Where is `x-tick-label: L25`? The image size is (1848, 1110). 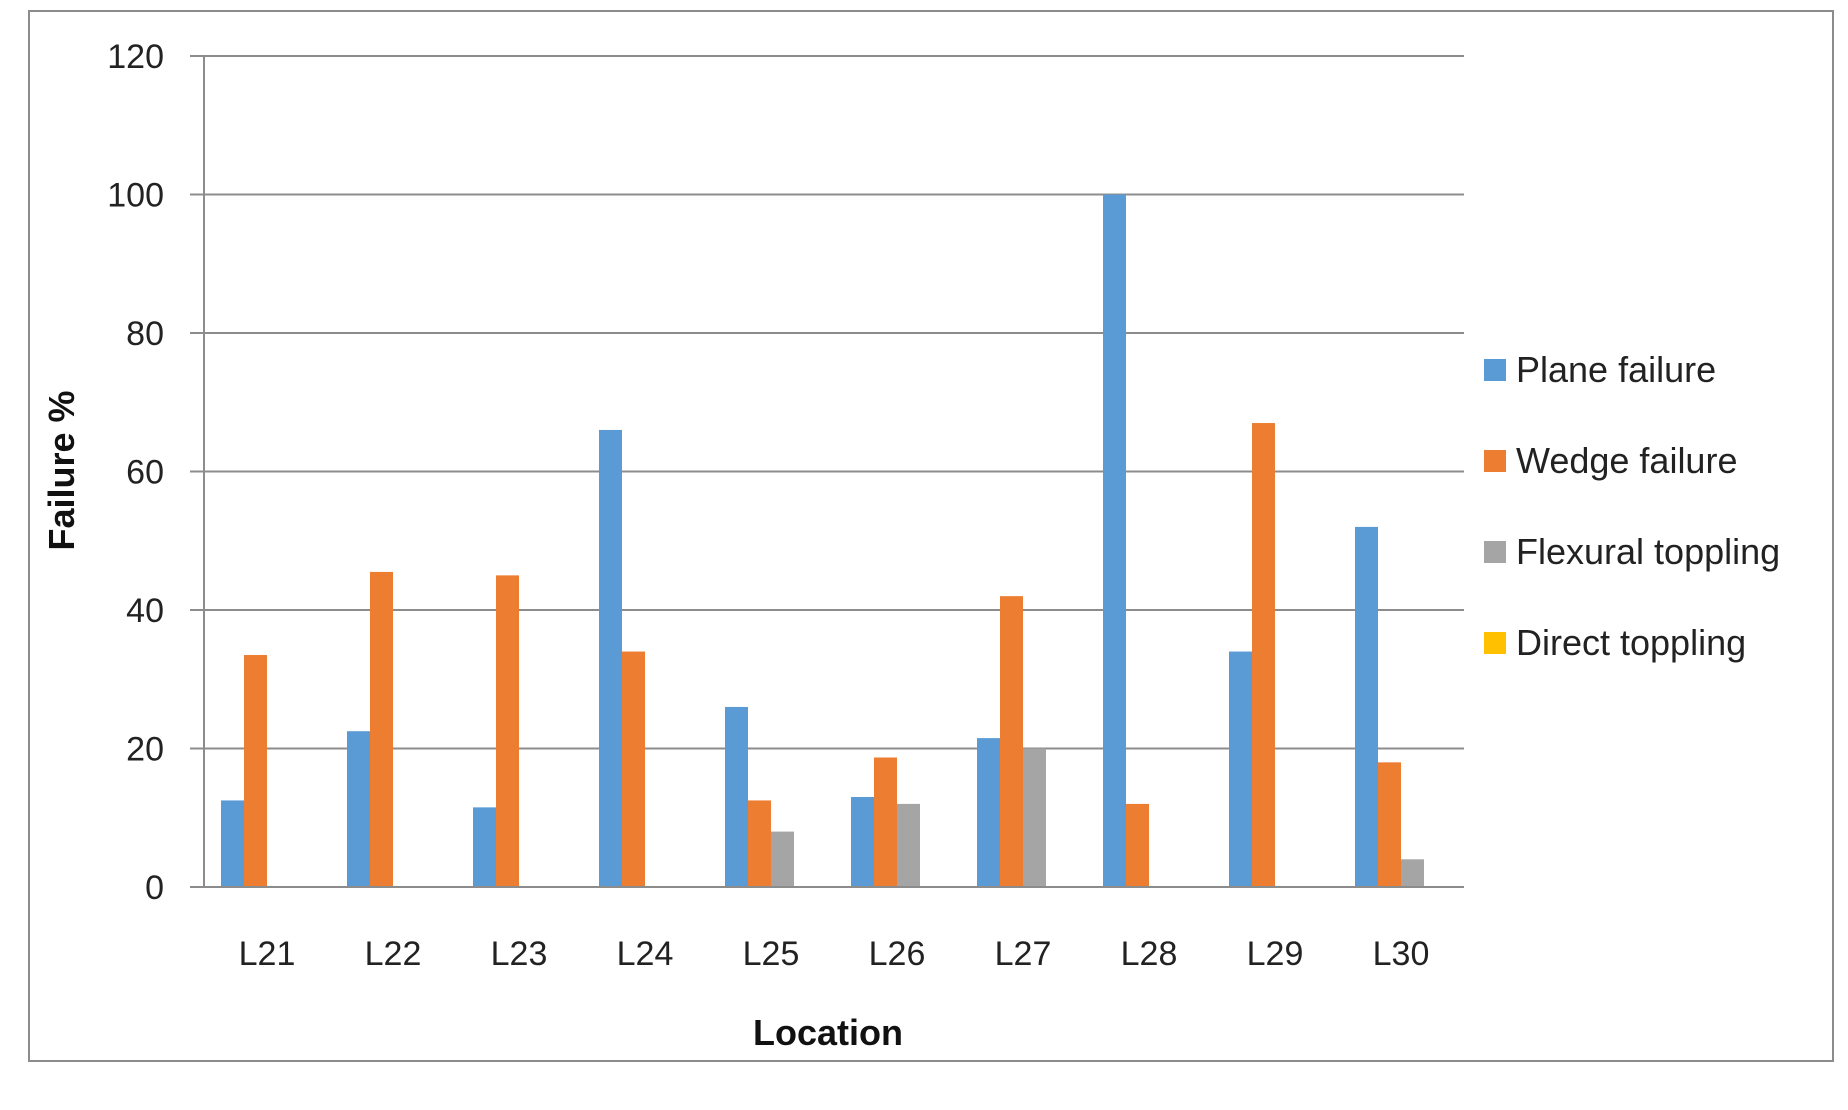
x-tick-label: L25 is located at coordinates (771, 954).